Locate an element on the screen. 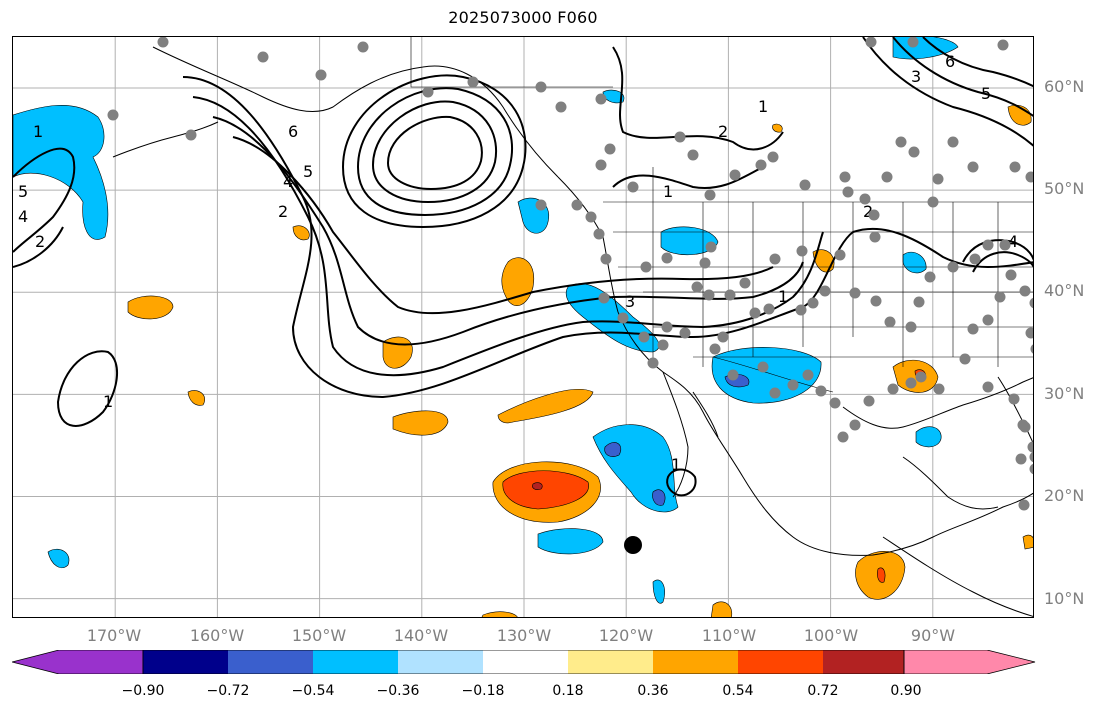  shade-orange-pac3 is located at coordinates (397, 352).